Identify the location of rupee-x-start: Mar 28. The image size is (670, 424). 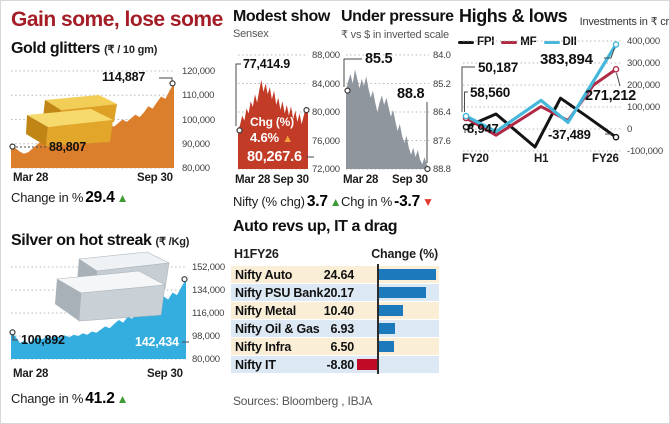
(361, 180).